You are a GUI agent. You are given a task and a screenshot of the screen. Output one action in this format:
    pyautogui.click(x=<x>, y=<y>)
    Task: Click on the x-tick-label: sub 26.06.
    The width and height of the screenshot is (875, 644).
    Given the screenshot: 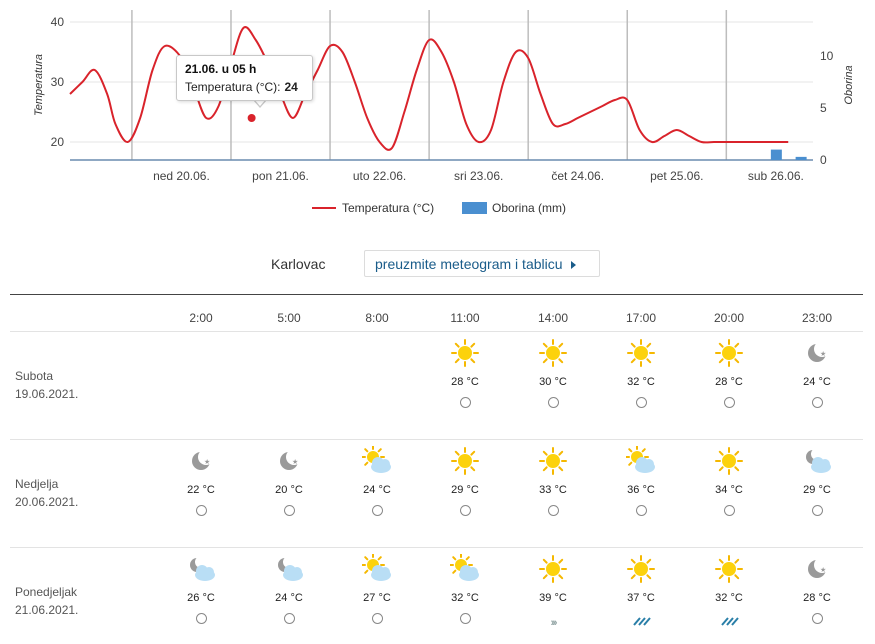 What is the action you would take?
    pyautogui.click(x=776, y=176)
    